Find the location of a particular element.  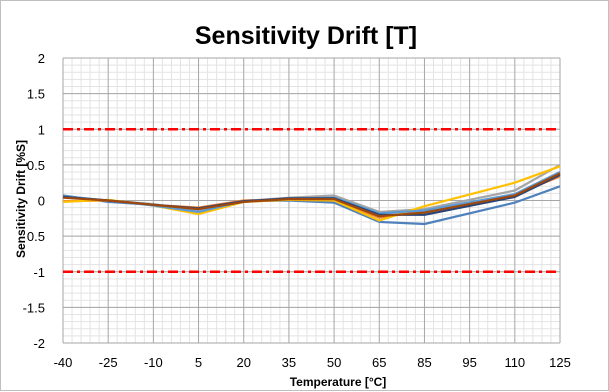

x-tick-label: 50 is located at coordinates (334, 362).